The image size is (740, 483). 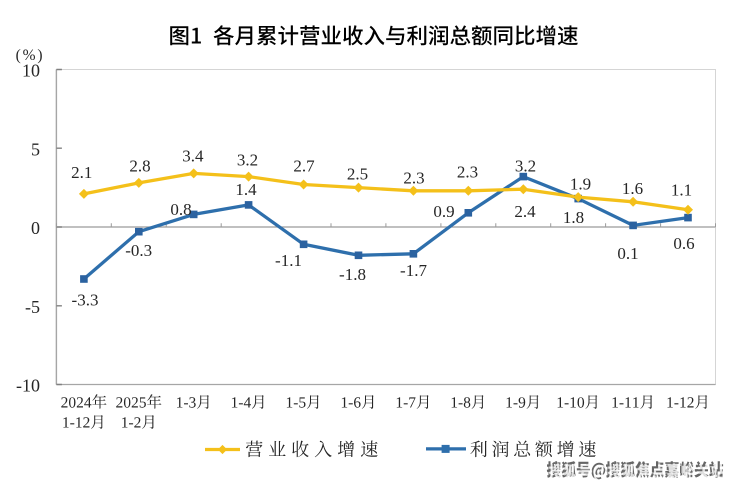 I want to click on svg-text: 1.9, so click(x=580, y=184).